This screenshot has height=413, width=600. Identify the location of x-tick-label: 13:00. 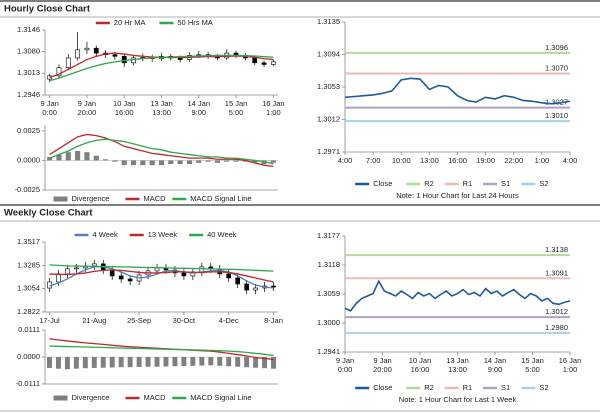
(429, 160).